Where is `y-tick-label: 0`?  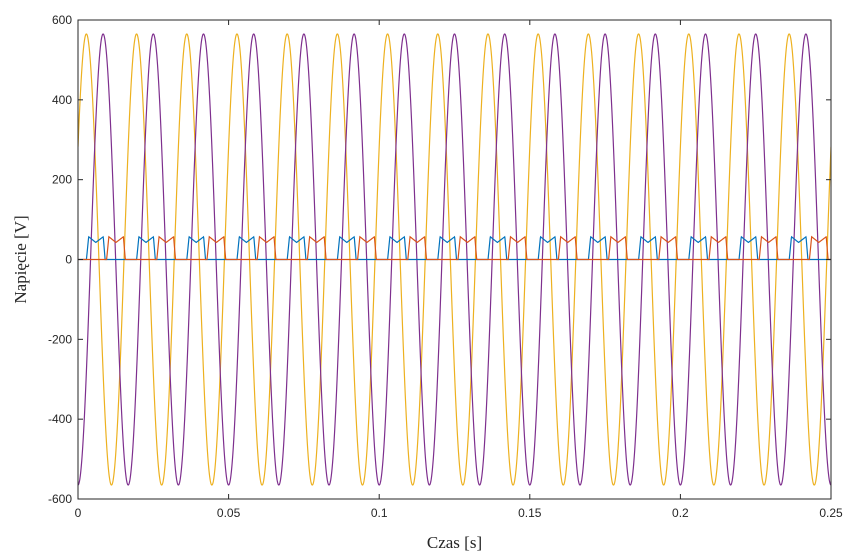 y-tick-label: 0 is located at coordinates (68, 260).